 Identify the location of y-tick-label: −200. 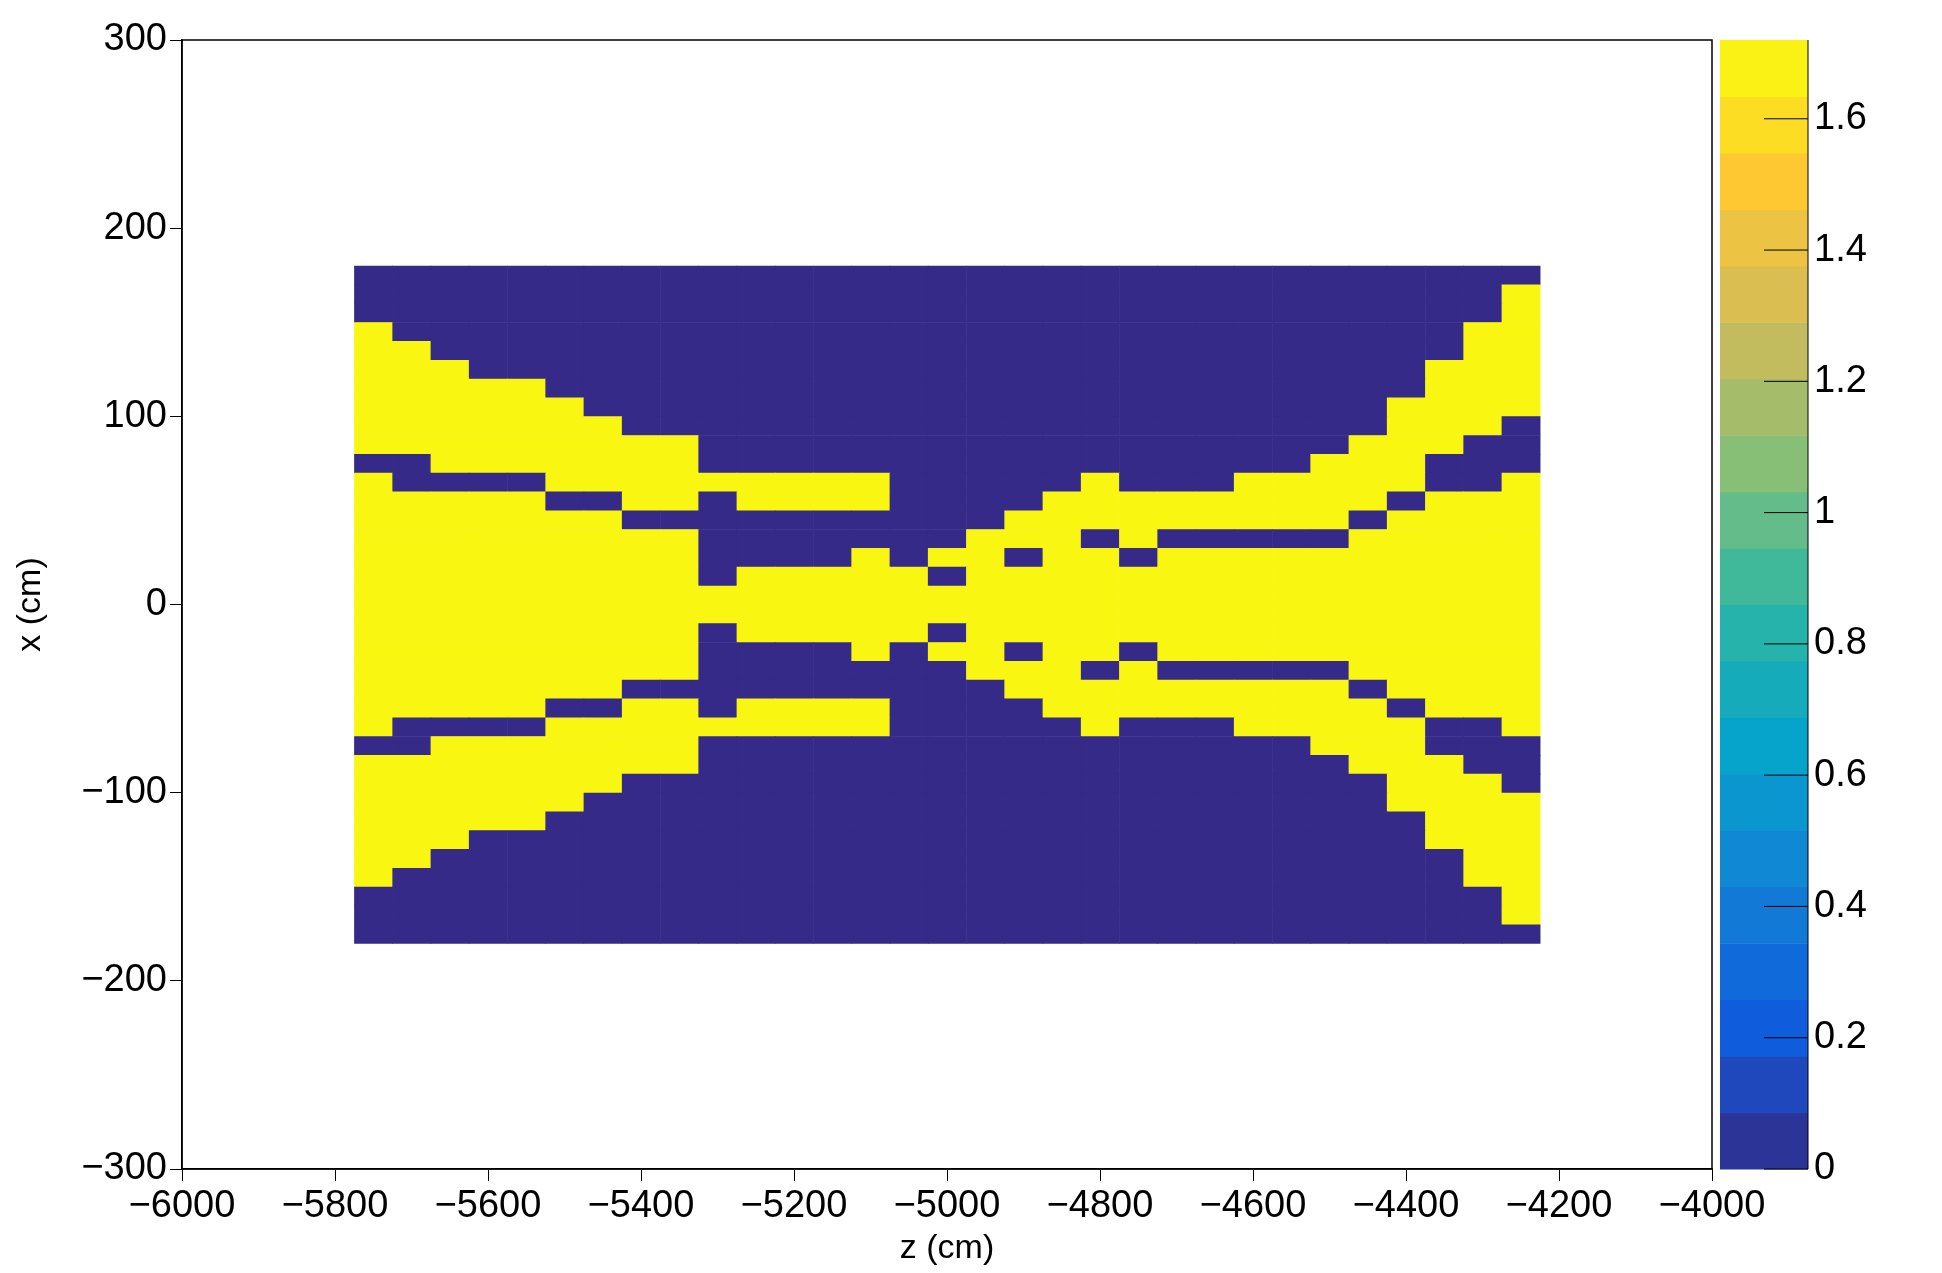
(124, 978).